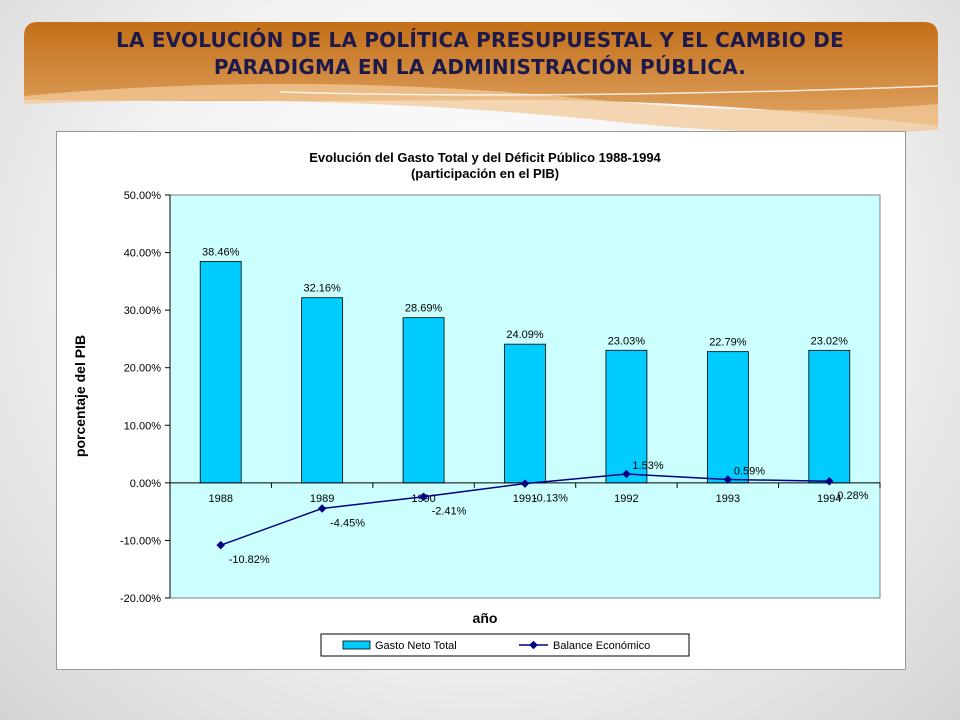 Image resolution: width=960 pixels, height=720 pixels. What do you see at coordinates (347, 523) in the screenshot?
I see `line-data-label: -4.45%` at bounding box center [347, 523].